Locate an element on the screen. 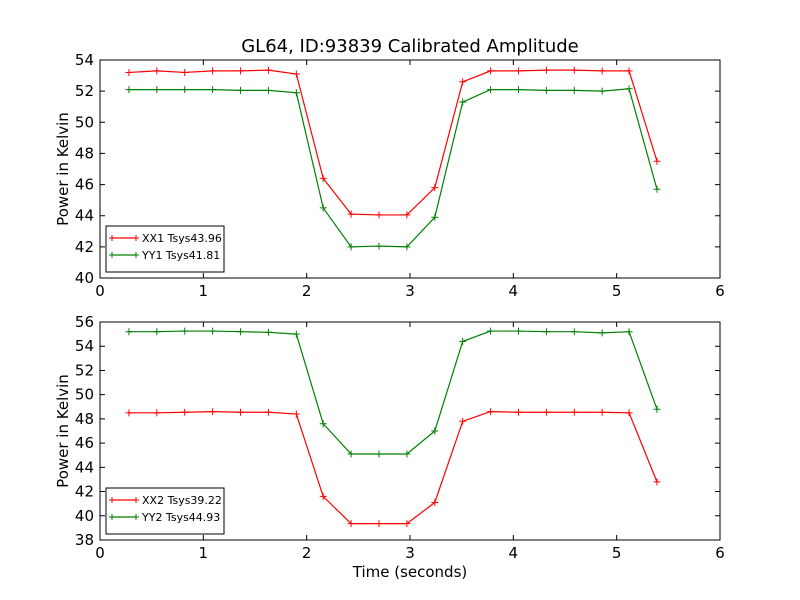 The height and width of the screenshot is (600, 800). top-legend: XX1 Tsys43.96 YY1 Tsys41.81 is located at coordinates (165, 249).